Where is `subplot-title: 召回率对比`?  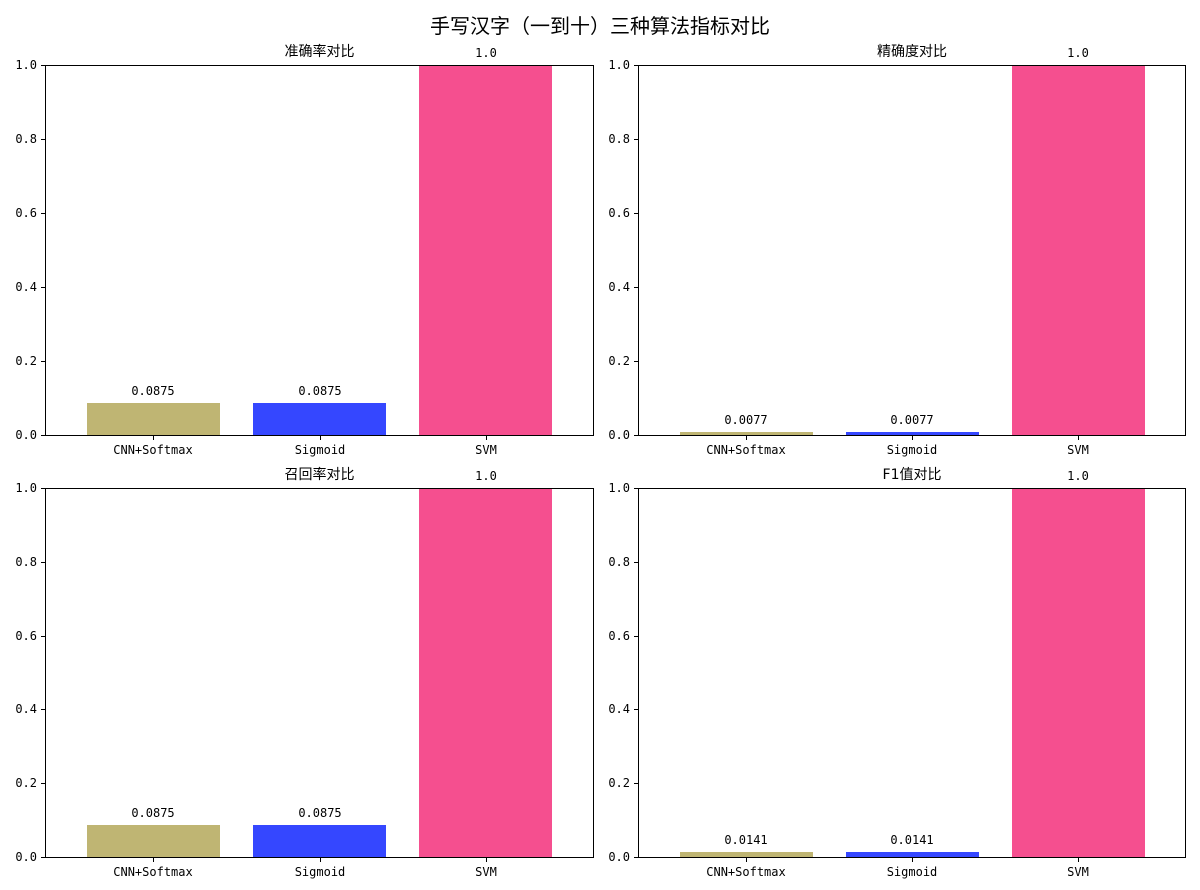 subplot-title: 召回率对比 is located at coordinates (319, 475).